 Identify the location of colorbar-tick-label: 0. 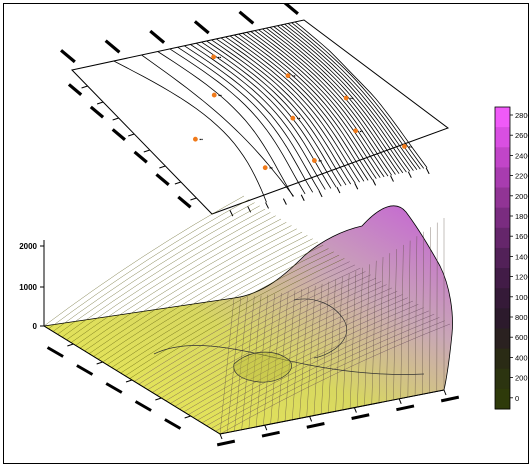
(517, 398).